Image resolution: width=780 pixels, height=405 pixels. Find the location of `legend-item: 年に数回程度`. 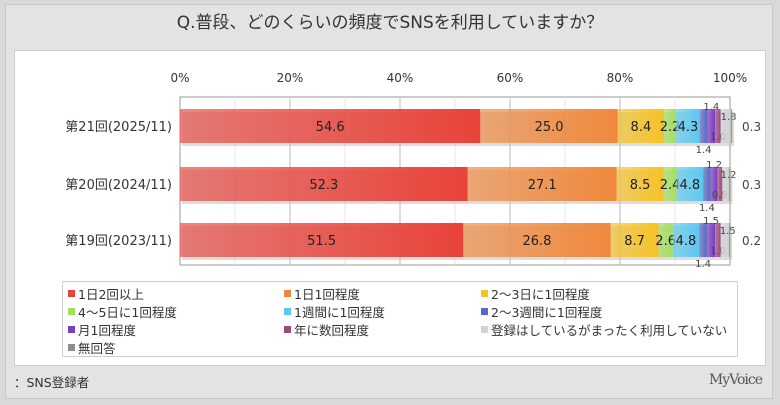

legend-item: 年に数回程度 is located at coordinates (326, 329).